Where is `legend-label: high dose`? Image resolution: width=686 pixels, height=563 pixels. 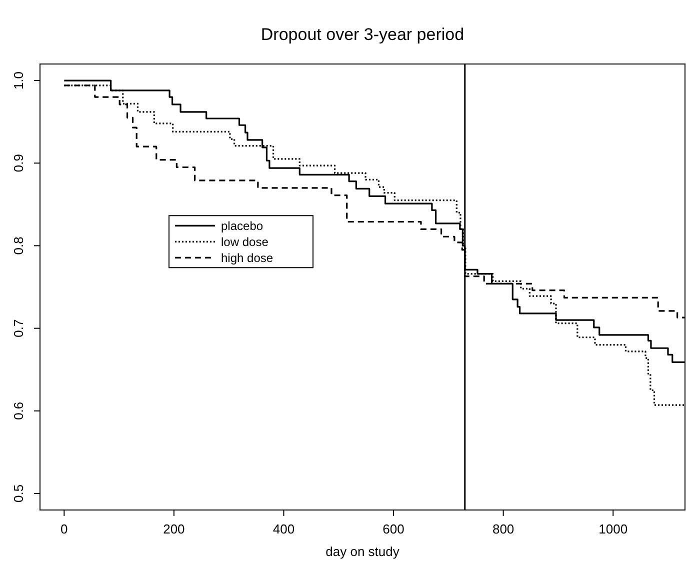 legend-label: high dose is located at coordinates (247, 257).